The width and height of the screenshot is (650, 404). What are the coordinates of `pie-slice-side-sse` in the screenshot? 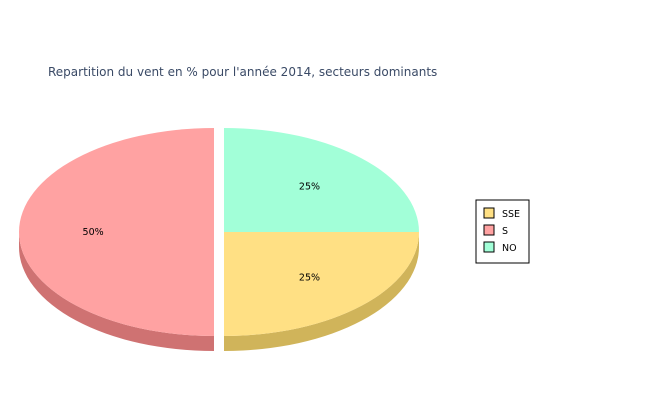 It's located at (321, 291).